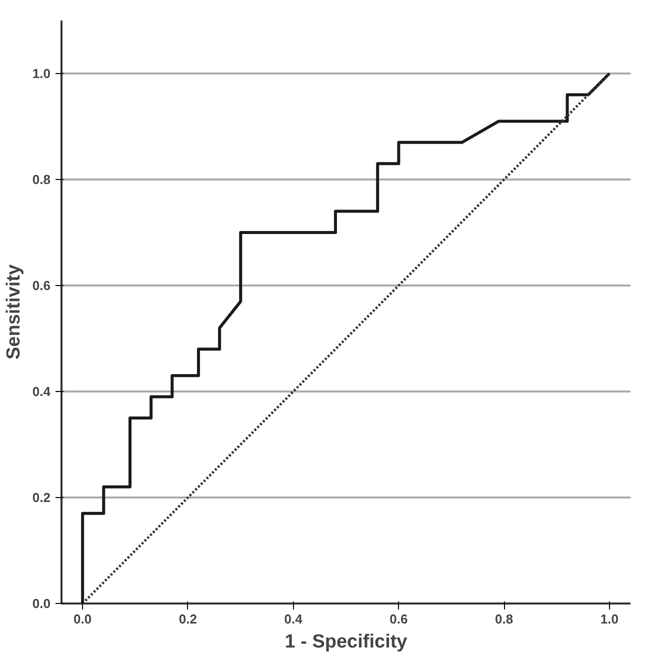 The height and width of the screenshot is (660, 665). I want to click on y-tick-label: 0.4, so click(42, 391).